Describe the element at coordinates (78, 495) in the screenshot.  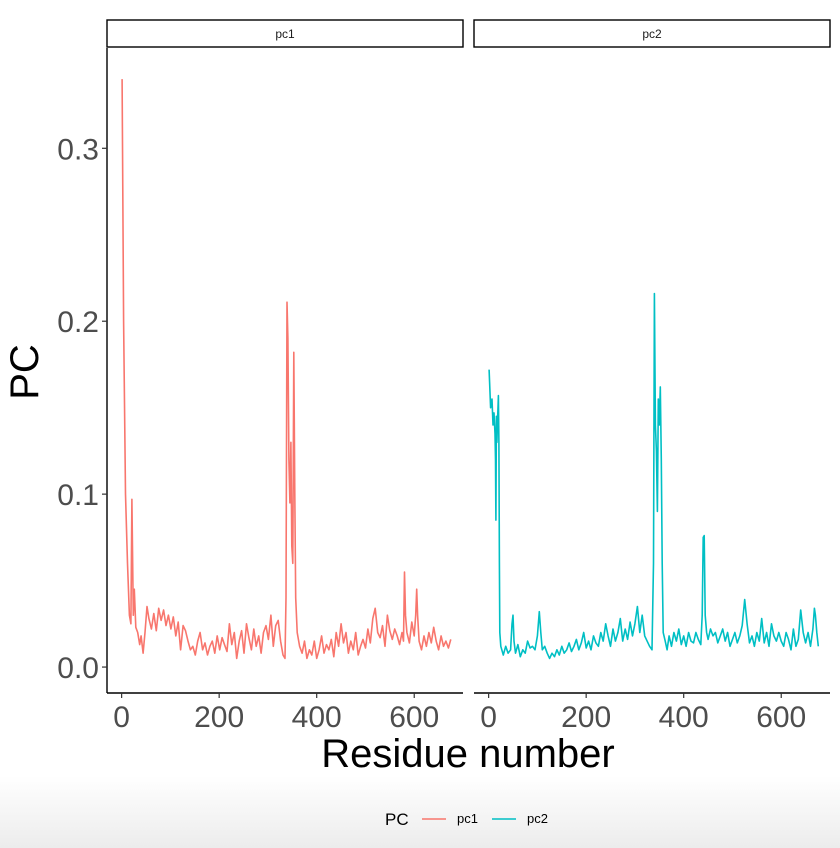
I see `y-tick-label: 0.1` at that location.